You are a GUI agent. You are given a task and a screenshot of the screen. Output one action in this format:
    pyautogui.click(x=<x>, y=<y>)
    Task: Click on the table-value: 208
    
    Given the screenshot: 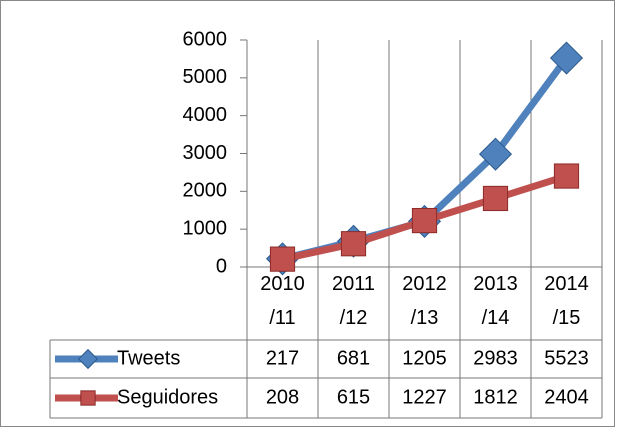 What is the action you would take?
    pyautogui.click(x=282, y=397)
    